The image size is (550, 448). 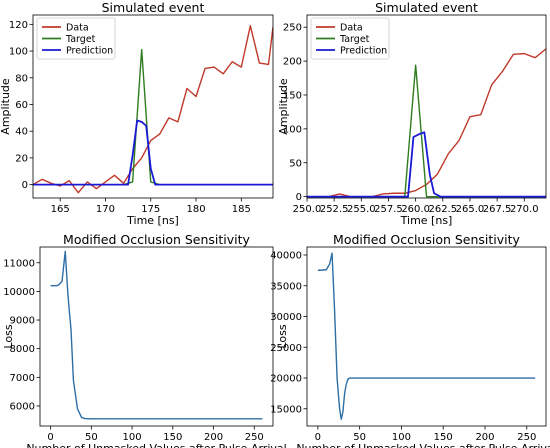 What do you see at coordinates (292, 28) in the screenshot?
I see `y-tick-label: 250` at bounding box center [292, 28].